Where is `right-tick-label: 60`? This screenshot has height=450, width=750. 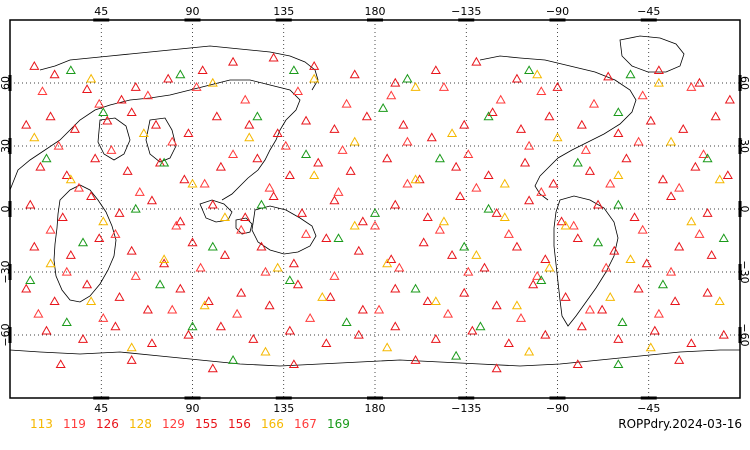 right-tick-label: 60 is located at coordinates (744, 83).